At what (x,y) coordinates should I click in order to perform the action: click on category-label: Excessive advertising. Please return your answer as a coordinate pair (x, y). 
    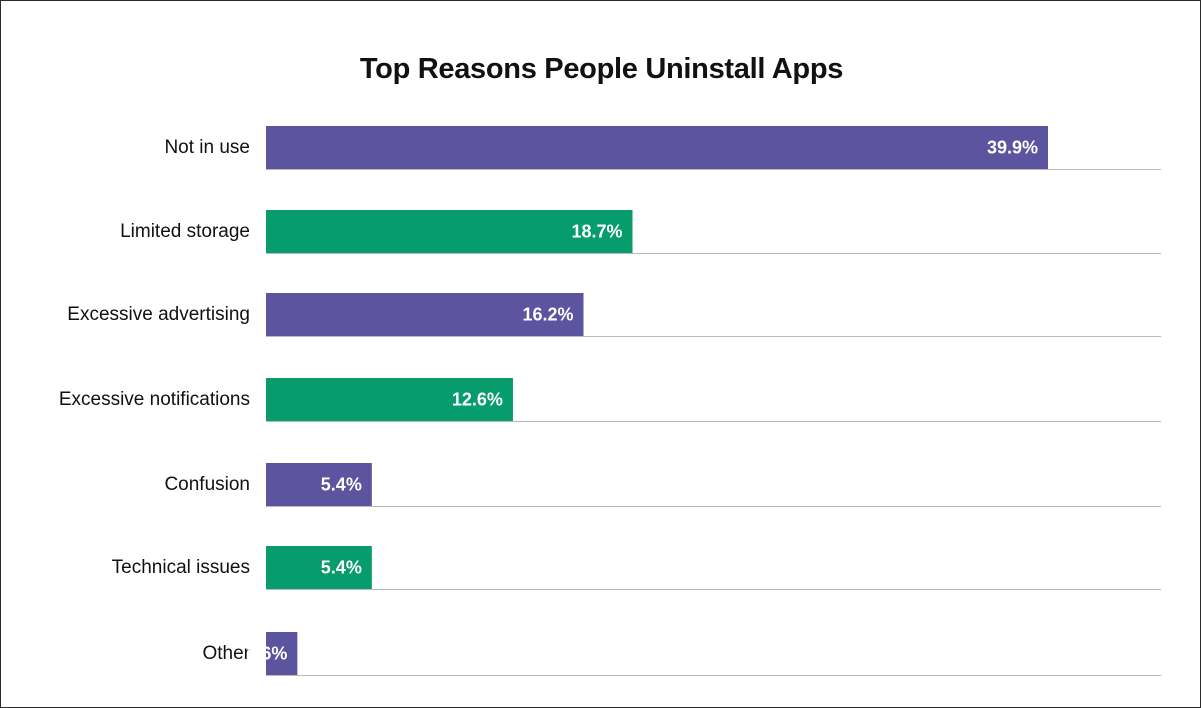
    Looking at the image, I should click on (158, 314).